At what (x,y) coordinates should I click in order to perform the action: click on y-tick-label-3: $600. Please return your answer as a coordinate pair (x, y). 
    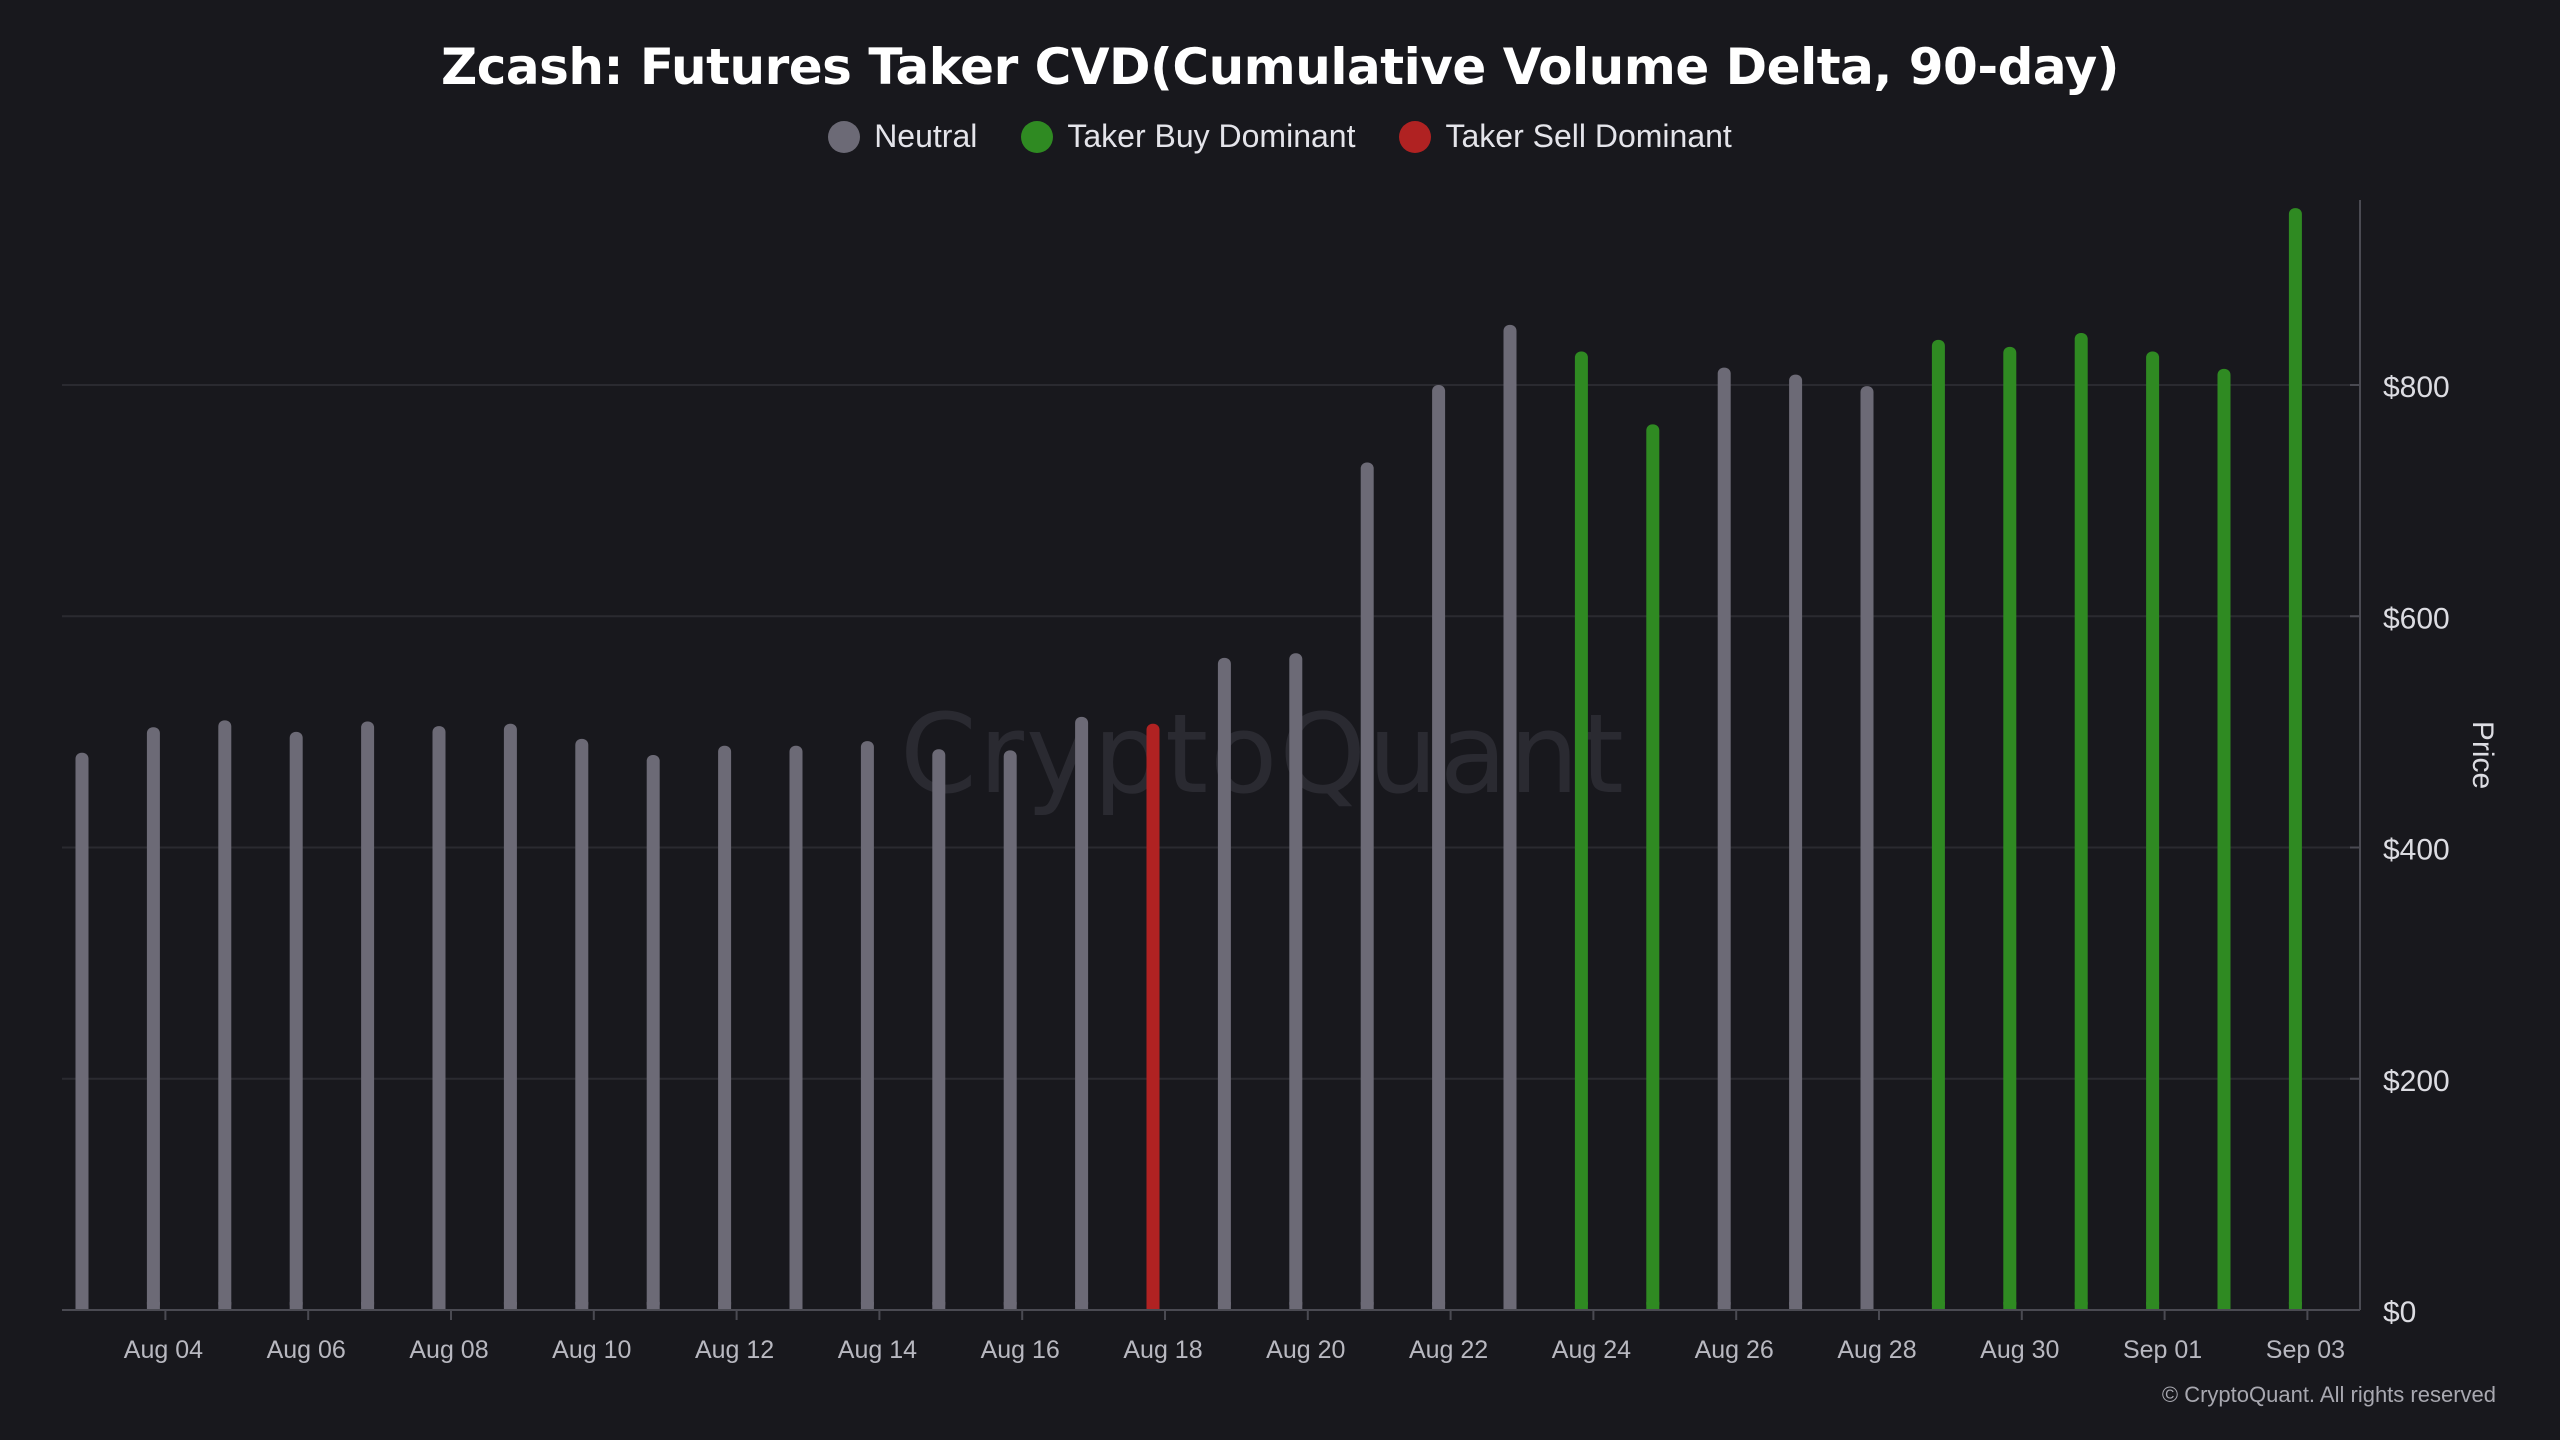
    Looking at the image, I should click on (2416, 618).